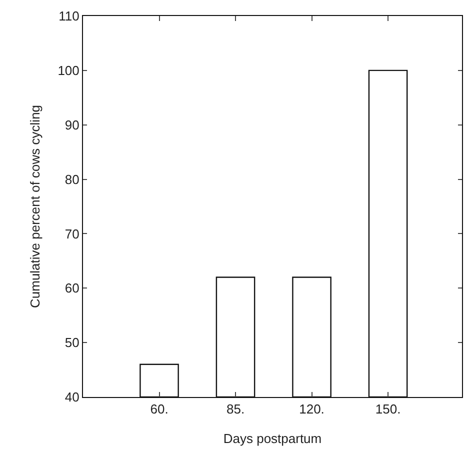 The height and width of the screenshot is (461, 465). What do you see at coordinates (272, 438) in the screenshot?
I see `x-axis-title: Days postpartum` at bounding box center [272, 438].